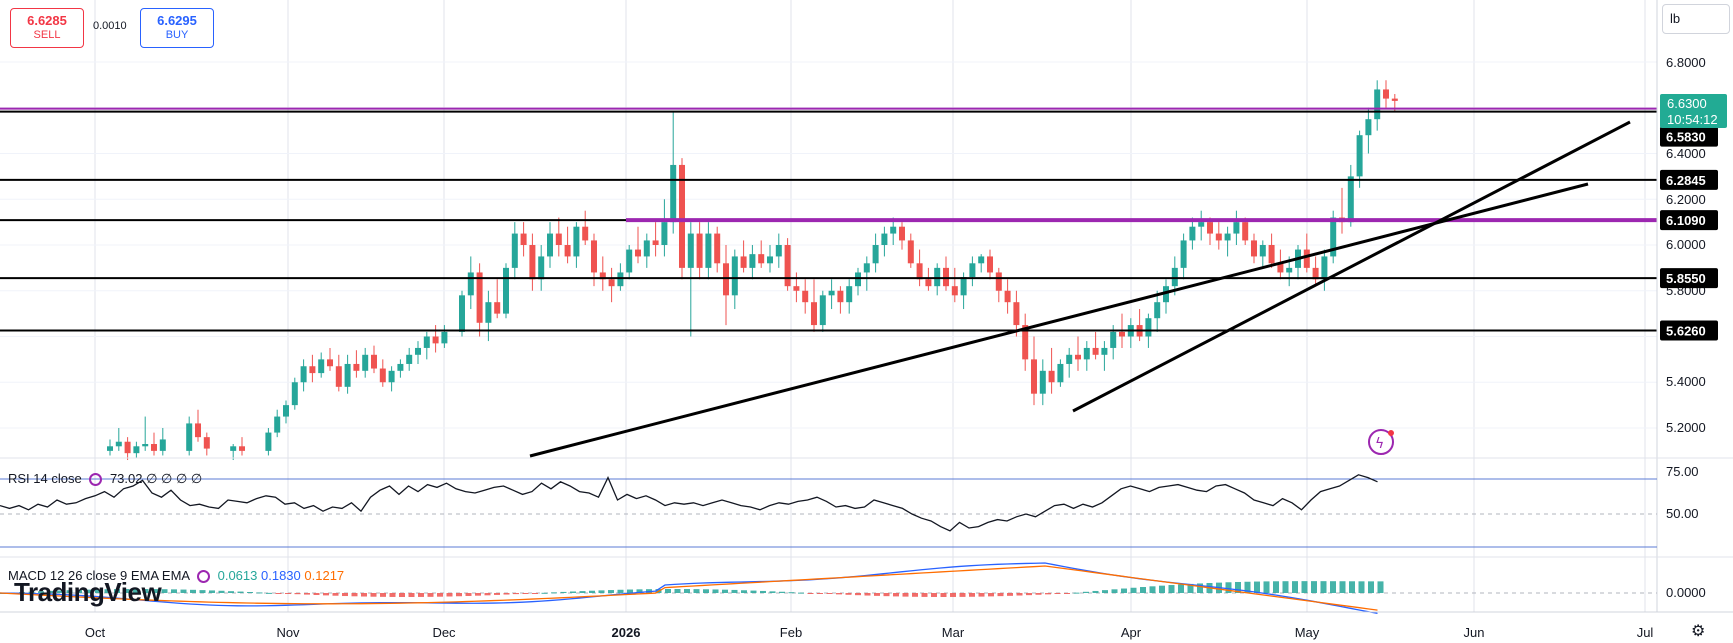 Image resolution: width=1733 pixels, height=643 pixels. I want to click on buy-button: 6.6295 BUY, so click(177, 28).